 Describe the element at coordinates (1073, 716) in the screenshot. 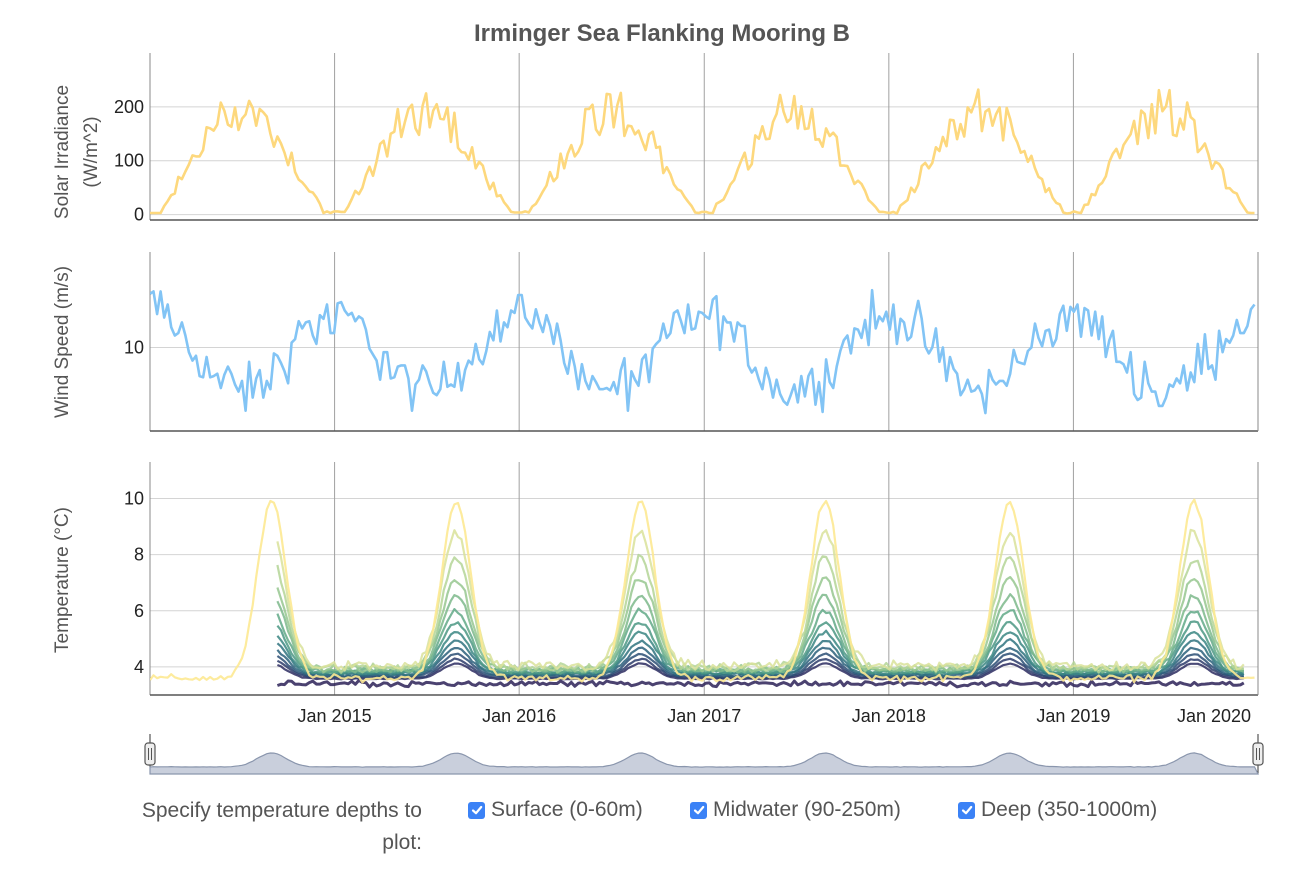

I see `x-tick-label: Jan 2019` at that location.